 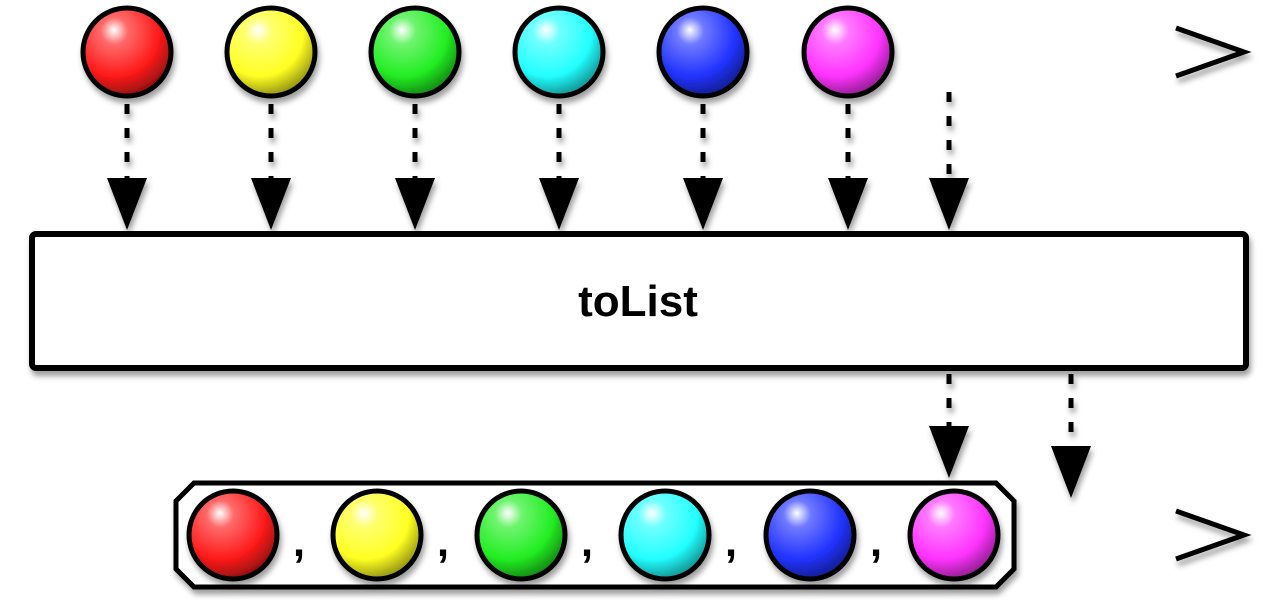 I want to click on operator-label: toList, so click(x=638, y=301).